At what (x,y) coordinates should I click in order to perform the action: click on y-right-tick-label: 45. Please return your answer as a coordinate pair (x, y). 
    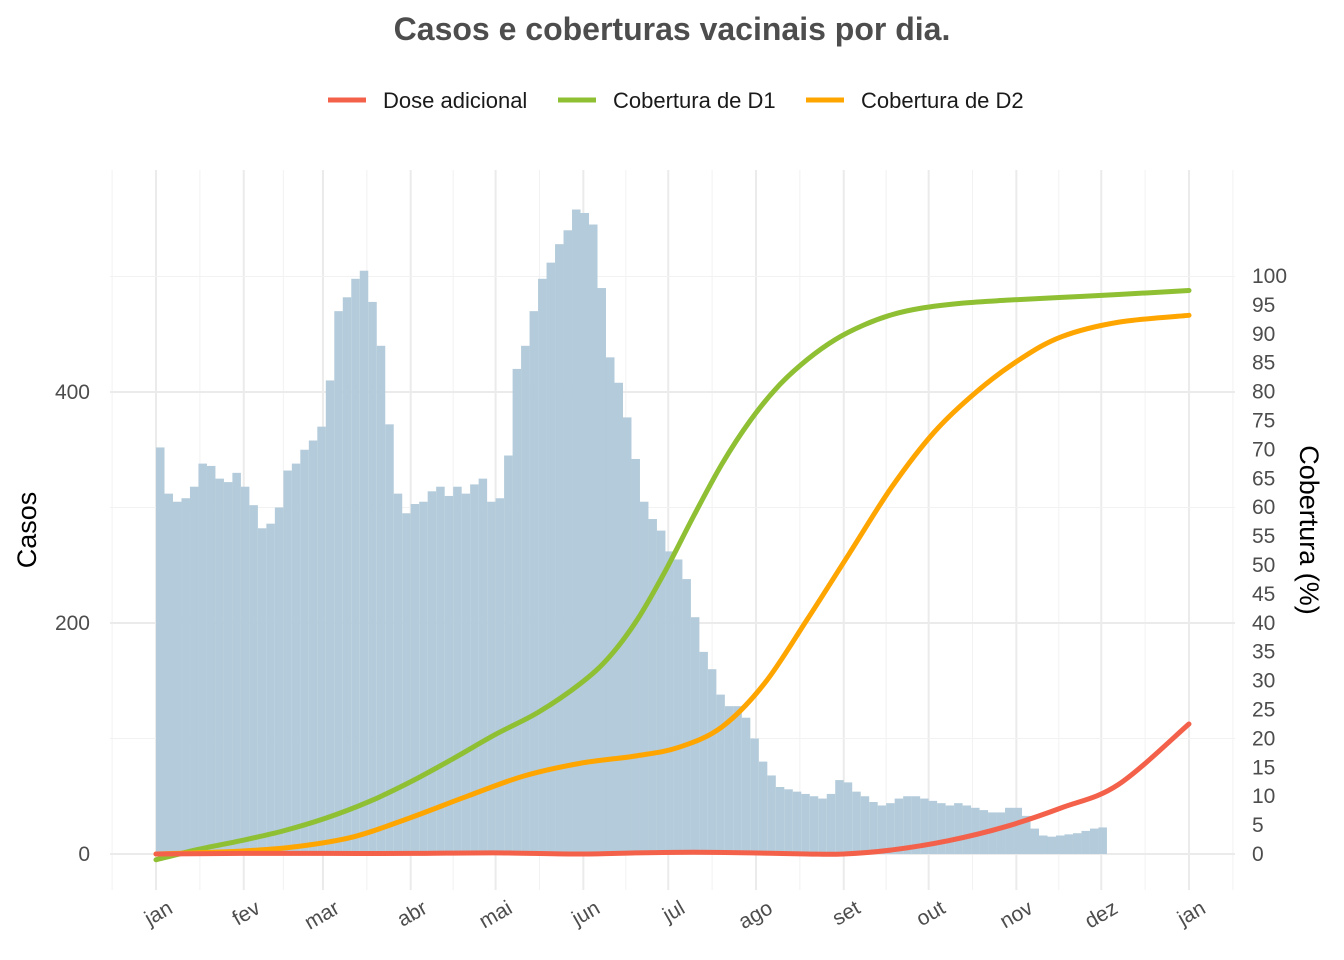
    Looking at the image, I should click on (1263, 594).